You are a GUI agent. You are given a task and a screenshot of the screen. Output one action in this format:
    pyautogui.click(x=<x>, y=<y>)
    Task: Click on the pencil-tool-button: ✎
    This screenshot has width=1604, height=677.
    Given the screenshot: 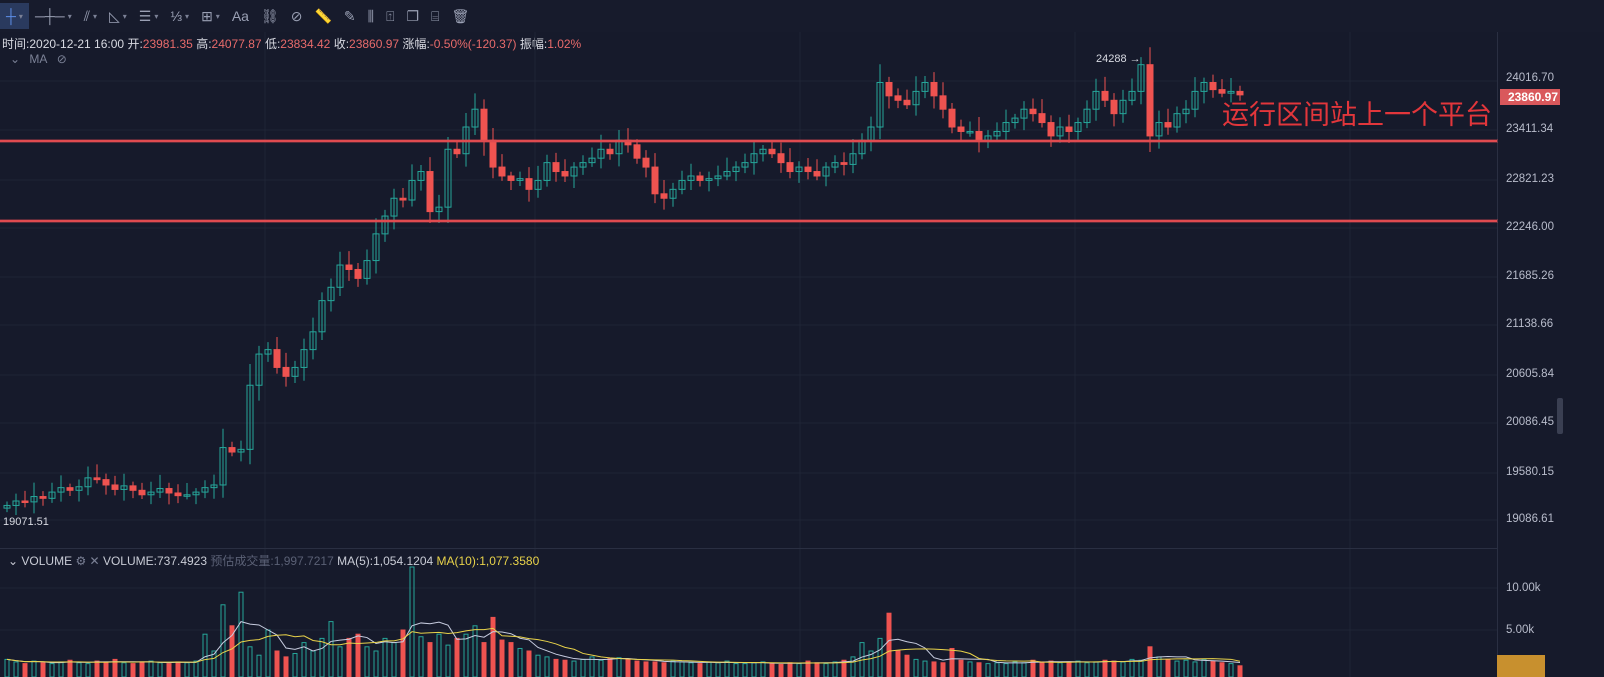 What is the action you would take?
    pyautogui.click(x=350, y=16)
    